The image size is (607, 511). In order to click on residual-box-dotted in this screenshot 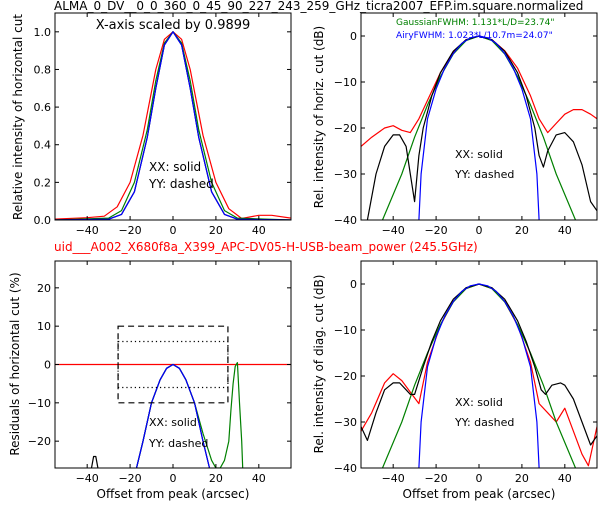, I will do `click(173, 364)`.